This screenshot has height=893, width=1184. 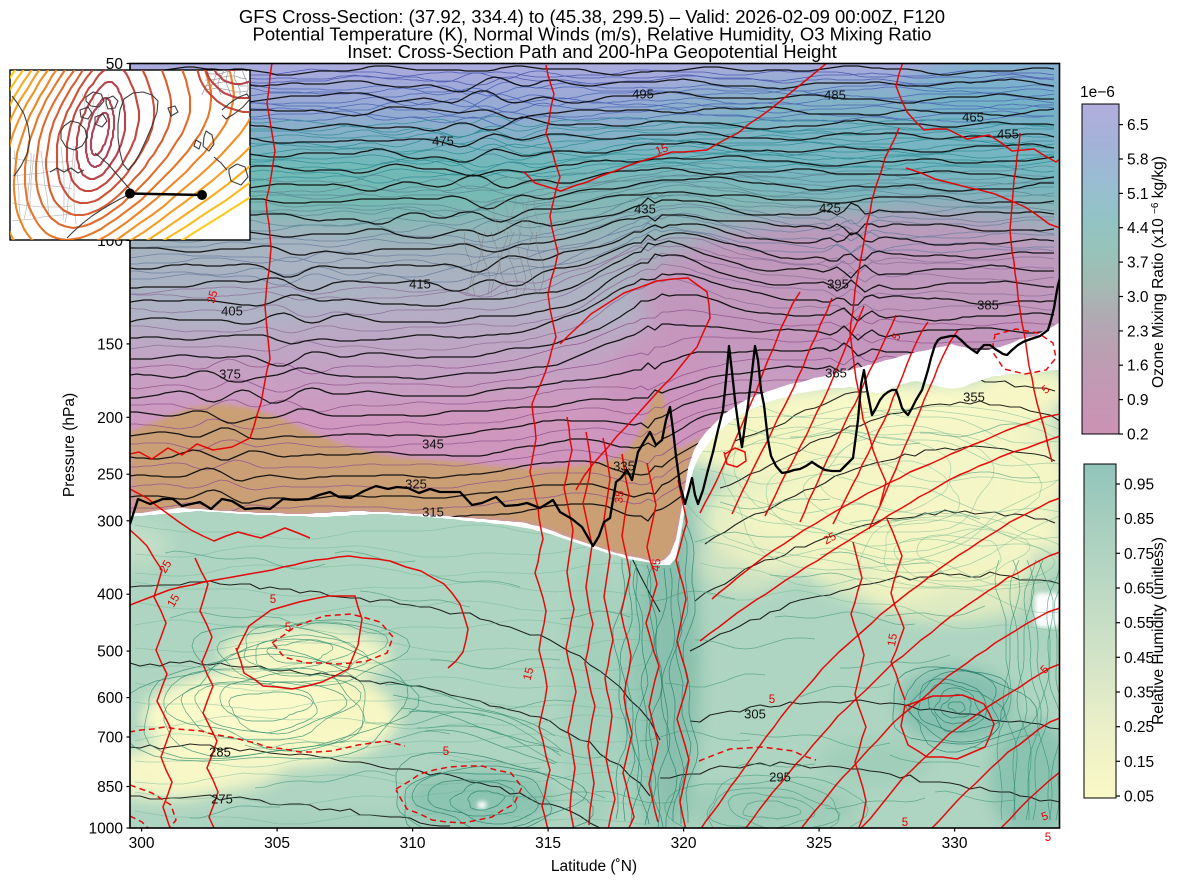 I want to click on svg-text: 395, so click(x=838, y=284).